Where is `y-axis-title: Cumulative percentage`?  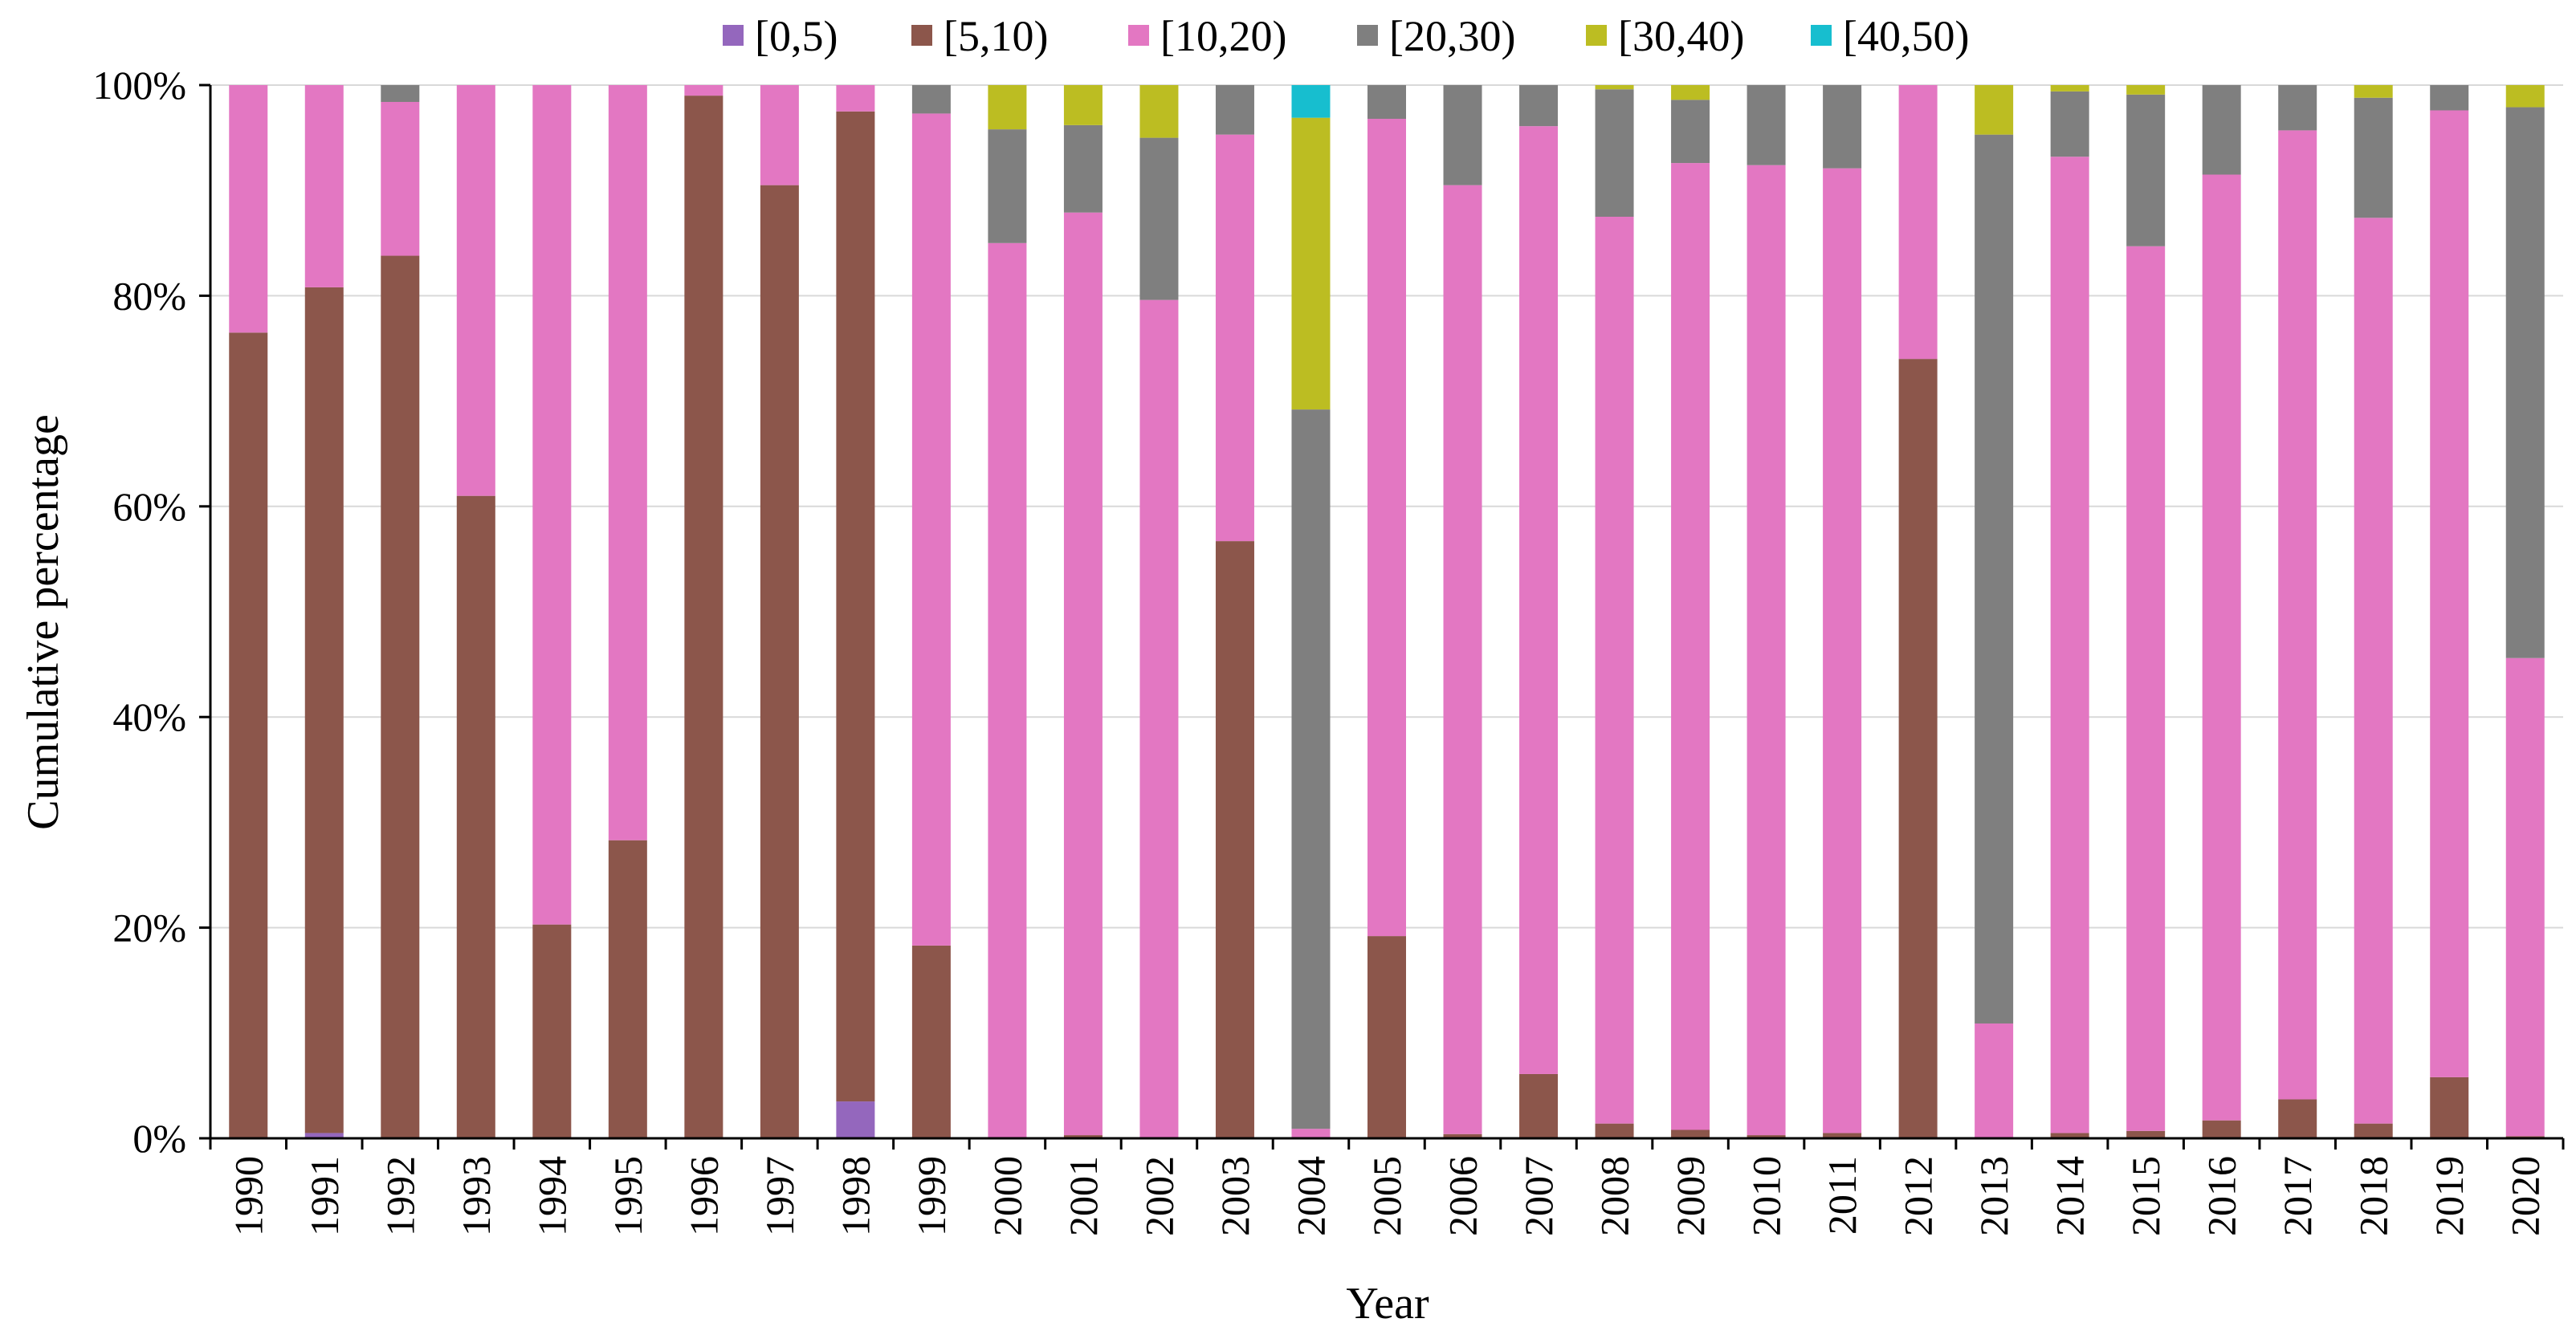 y-axis-title: Cumulative percentage is located at coordinates (43, 622).